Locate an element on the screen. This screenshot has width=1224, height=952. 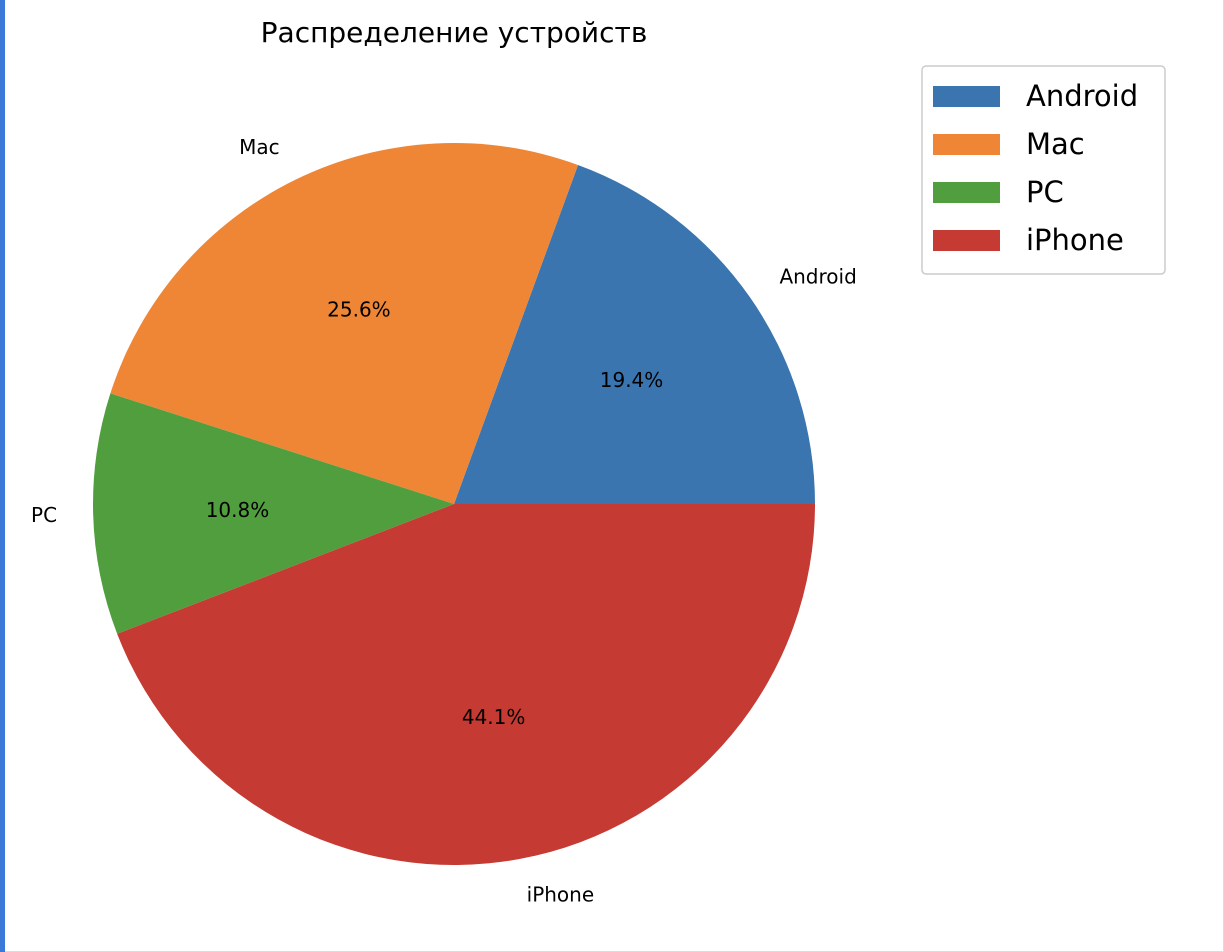
legend-label-iphone: iPhone is located at coordinates (1075, 240).